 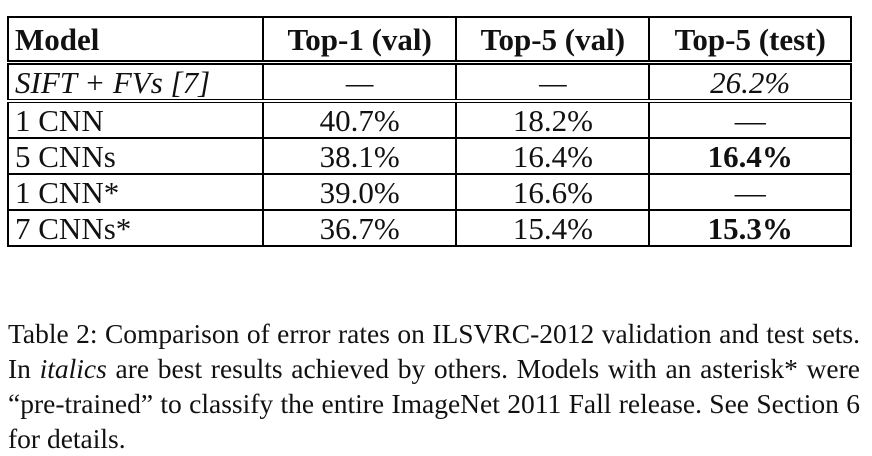 I want to click on header-top5-test: Top-5 (test), so click(x=750, y=40).